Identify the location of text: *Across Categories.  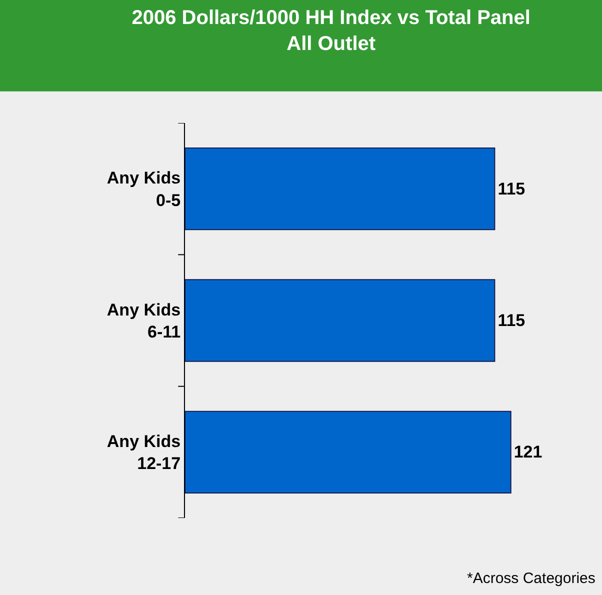
(531, 578).